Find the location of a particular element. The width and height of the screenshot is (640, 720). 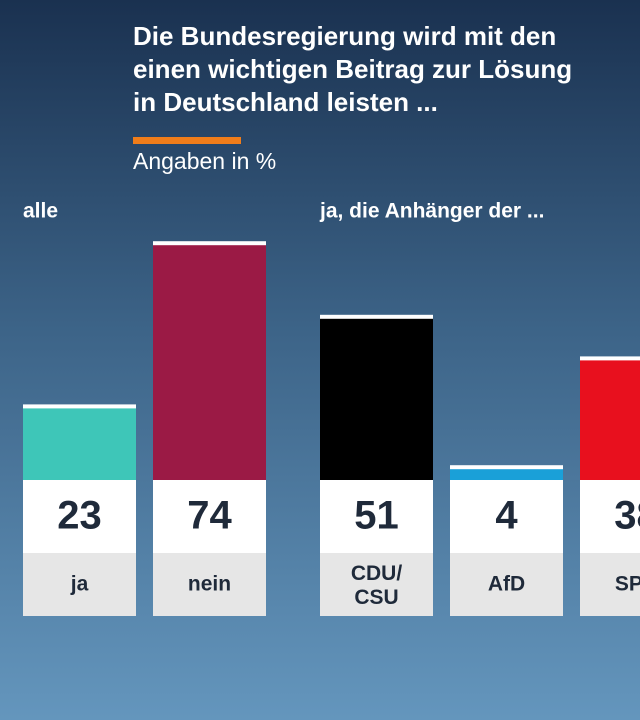

chart-title-line: einen wichtigen Beitrag zur Lösung is located at coordinates (352, 69).